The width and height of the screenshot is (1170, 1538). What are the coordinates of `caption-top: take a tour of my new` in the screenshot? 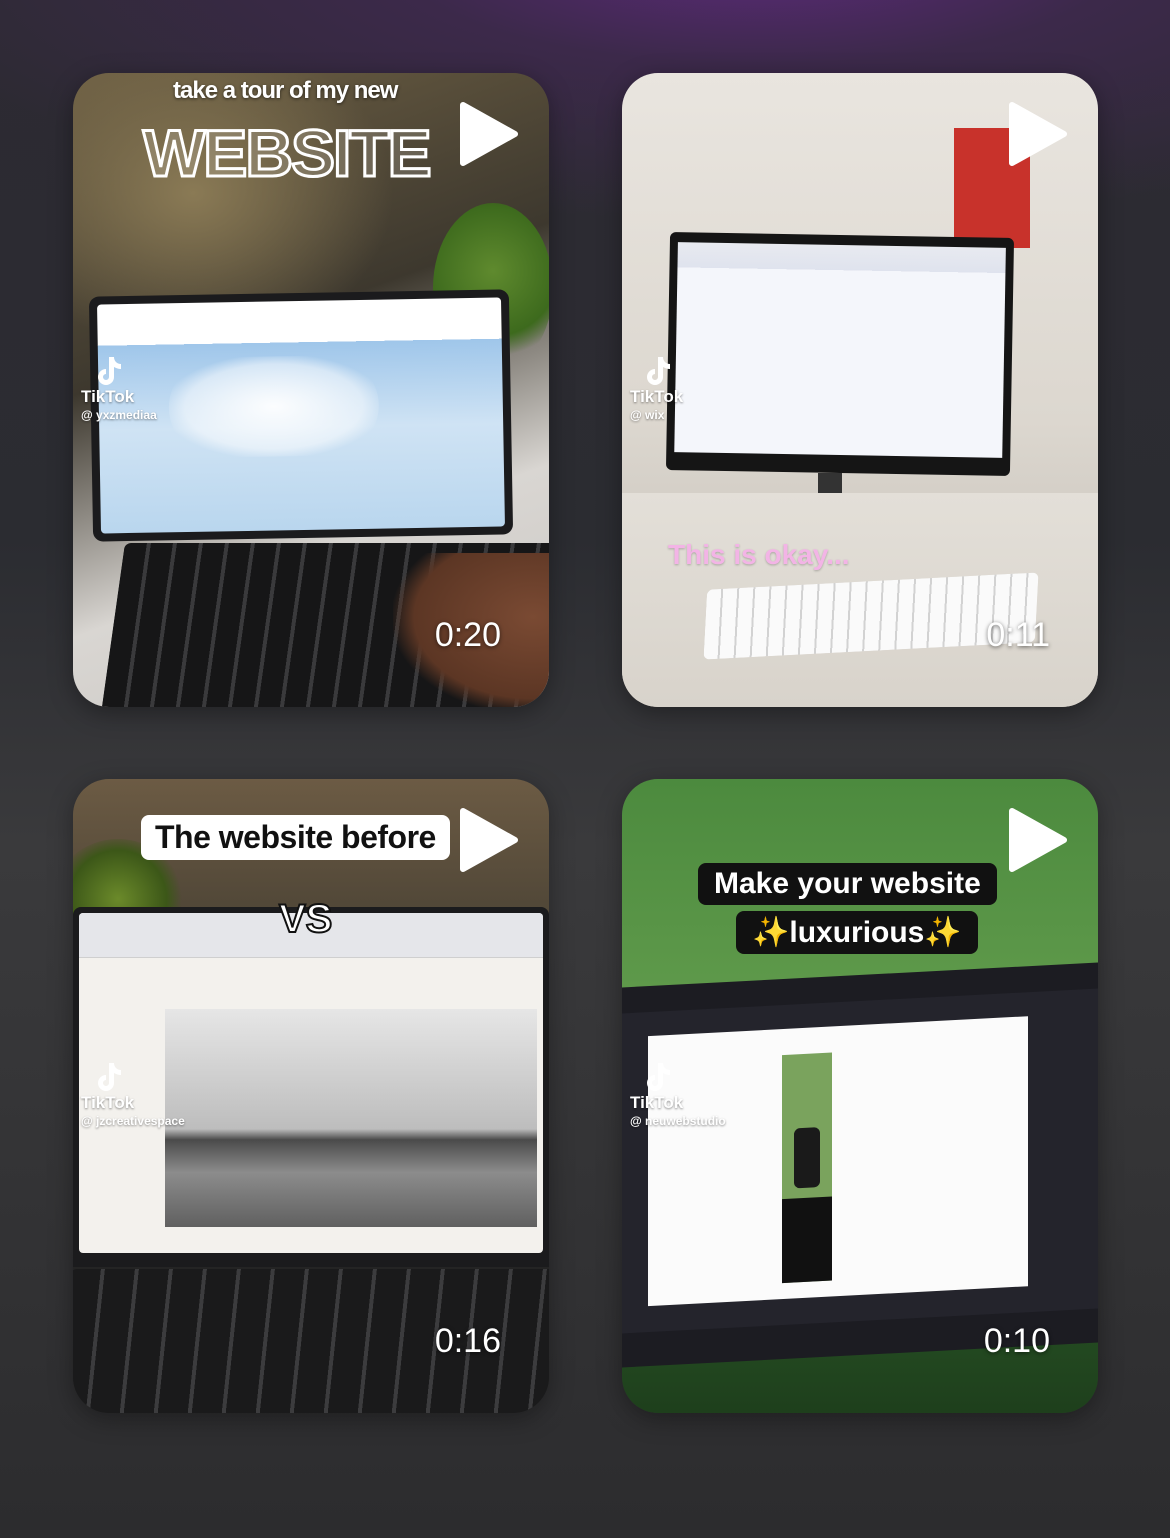 It's located at (285, 90).